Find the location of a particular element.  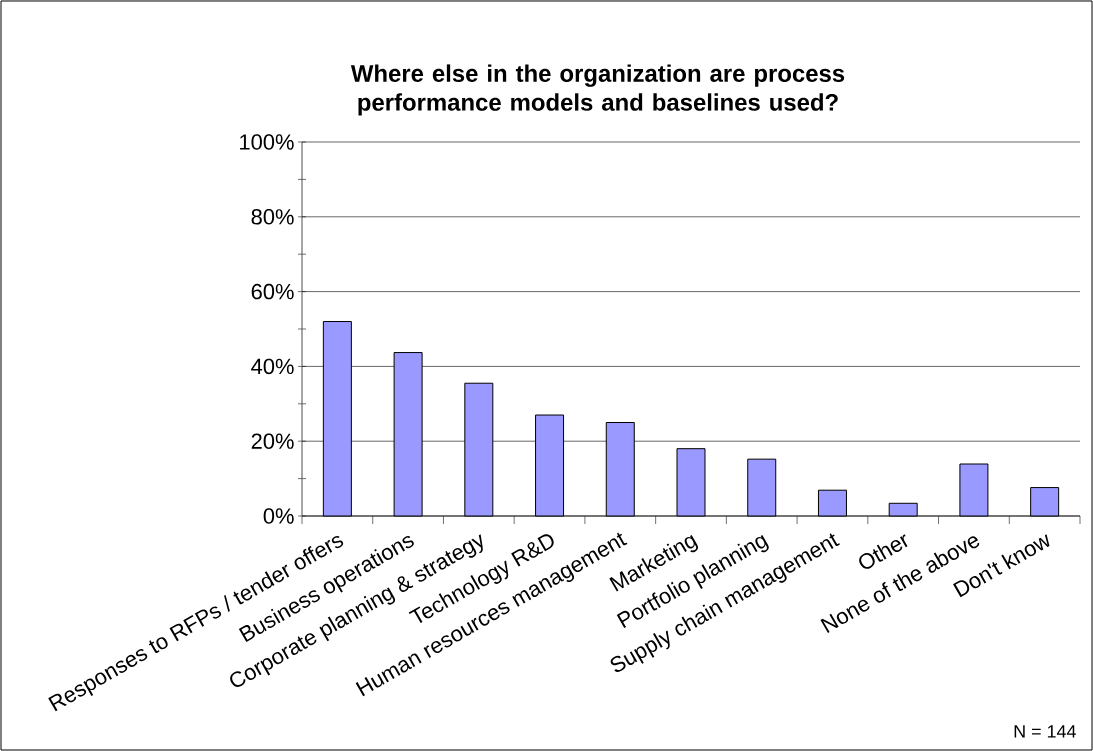

y-tick-label: 0% is located at coordinates (278, 516).